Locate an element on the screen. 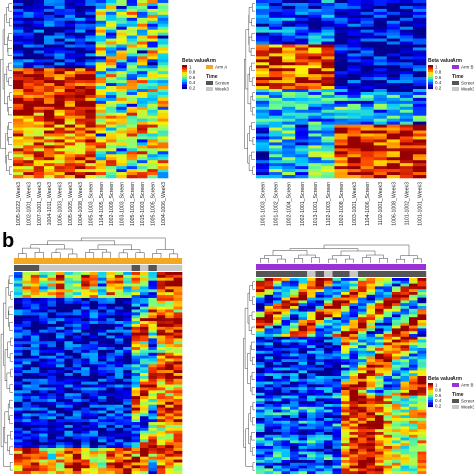 Image resolution: width=474 pixels, height=474 pixels. time-annotation-cell is located at coordinates (169, 268).